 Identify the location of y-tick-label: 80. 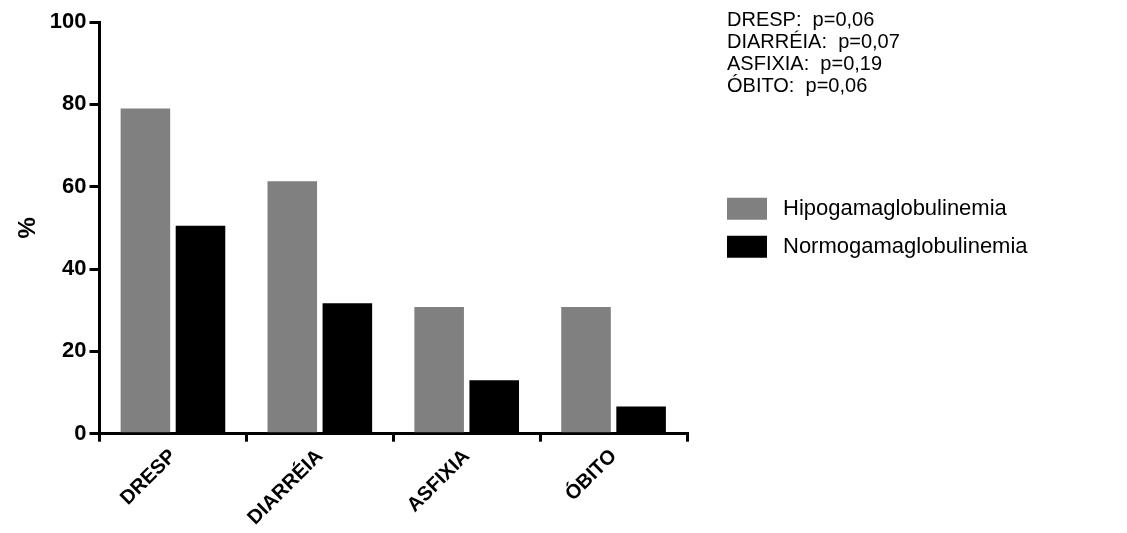
(74, 103).